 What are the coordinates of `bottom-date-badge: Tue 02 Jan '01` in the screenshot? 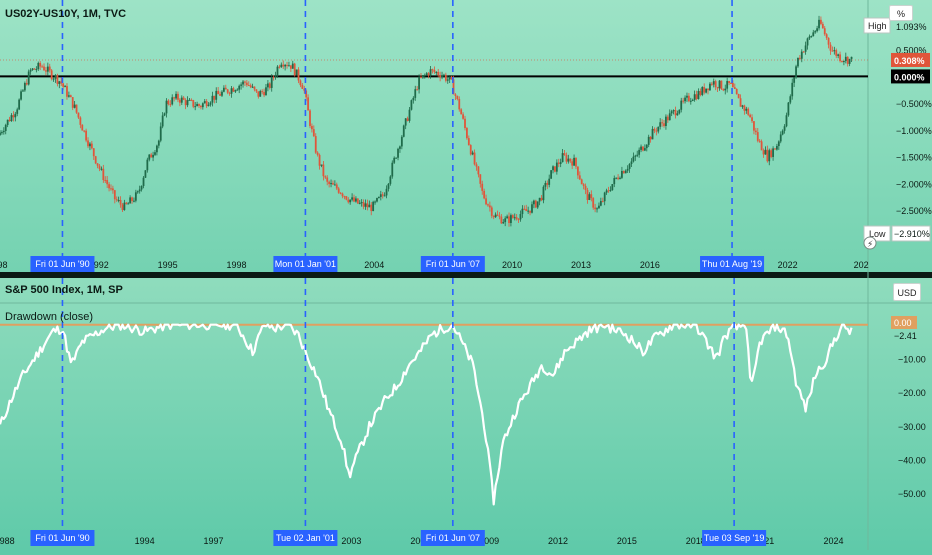 It's located at (305, 538).